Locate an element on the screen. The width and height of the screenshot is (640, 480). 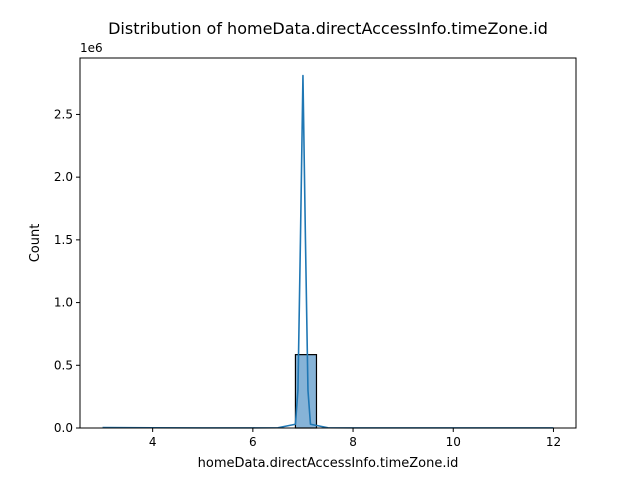
y-axis-offset-label: 1e6 is located at coordinates (91, 48).